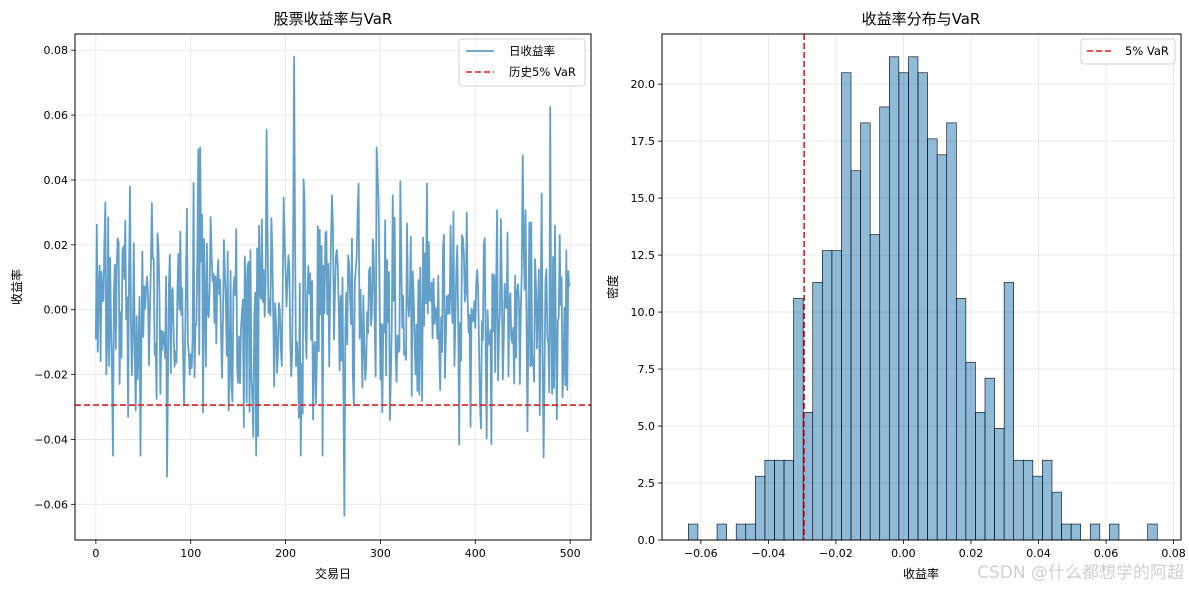  I want to click on legend-label-returns: 日收益率, so click(532, 51).